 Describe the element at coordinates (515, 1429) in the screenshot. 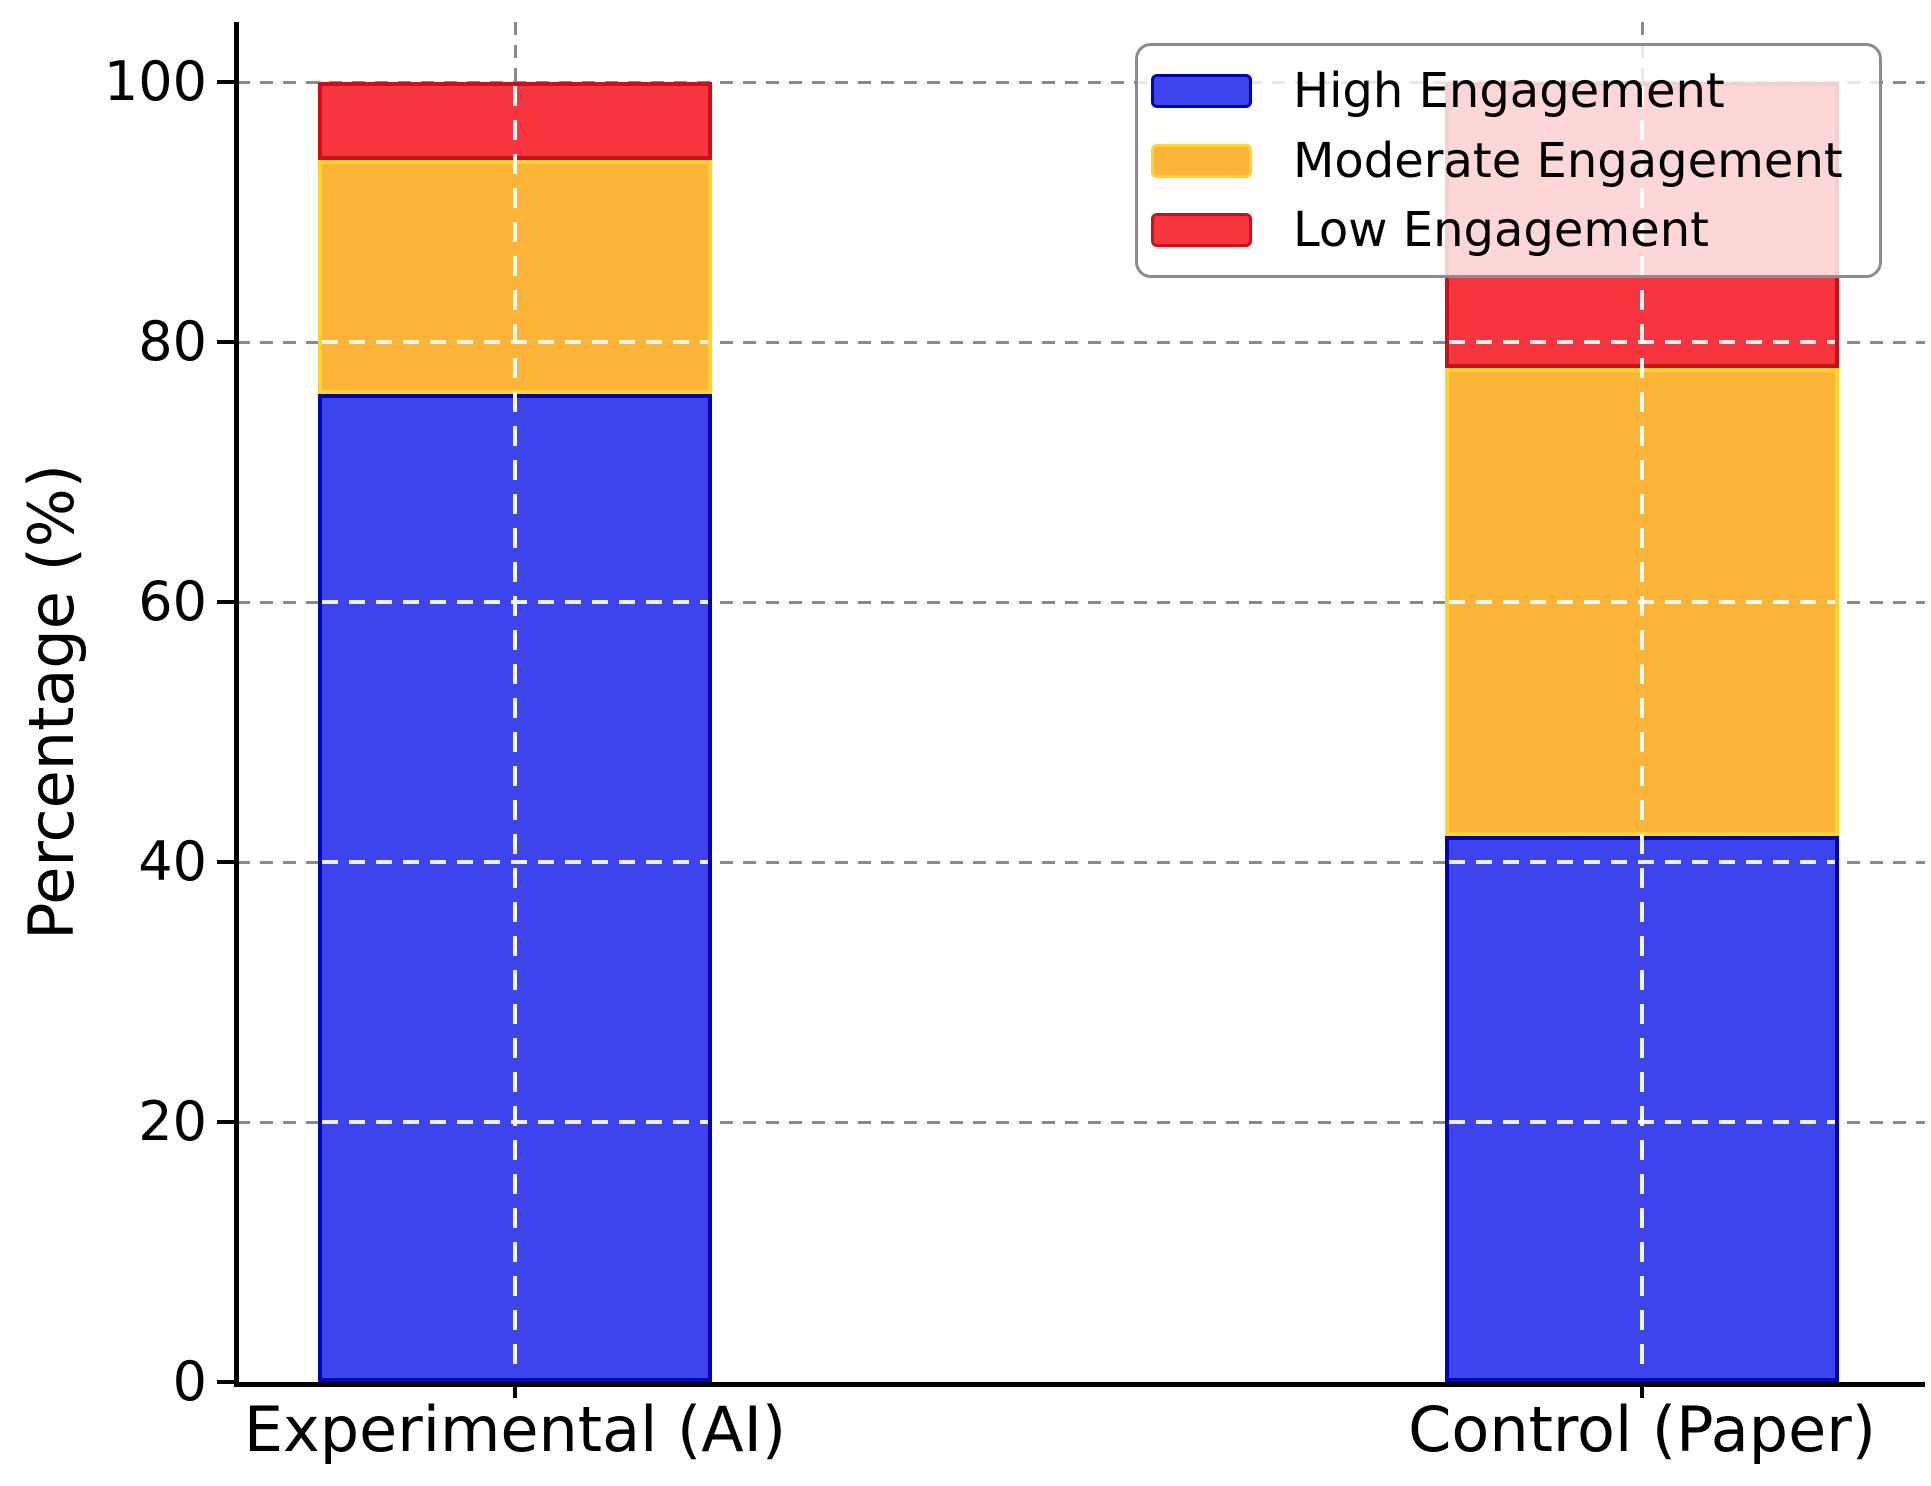

I see `x-tick-label-experimental-ai: Experimental (AI)` at that location.